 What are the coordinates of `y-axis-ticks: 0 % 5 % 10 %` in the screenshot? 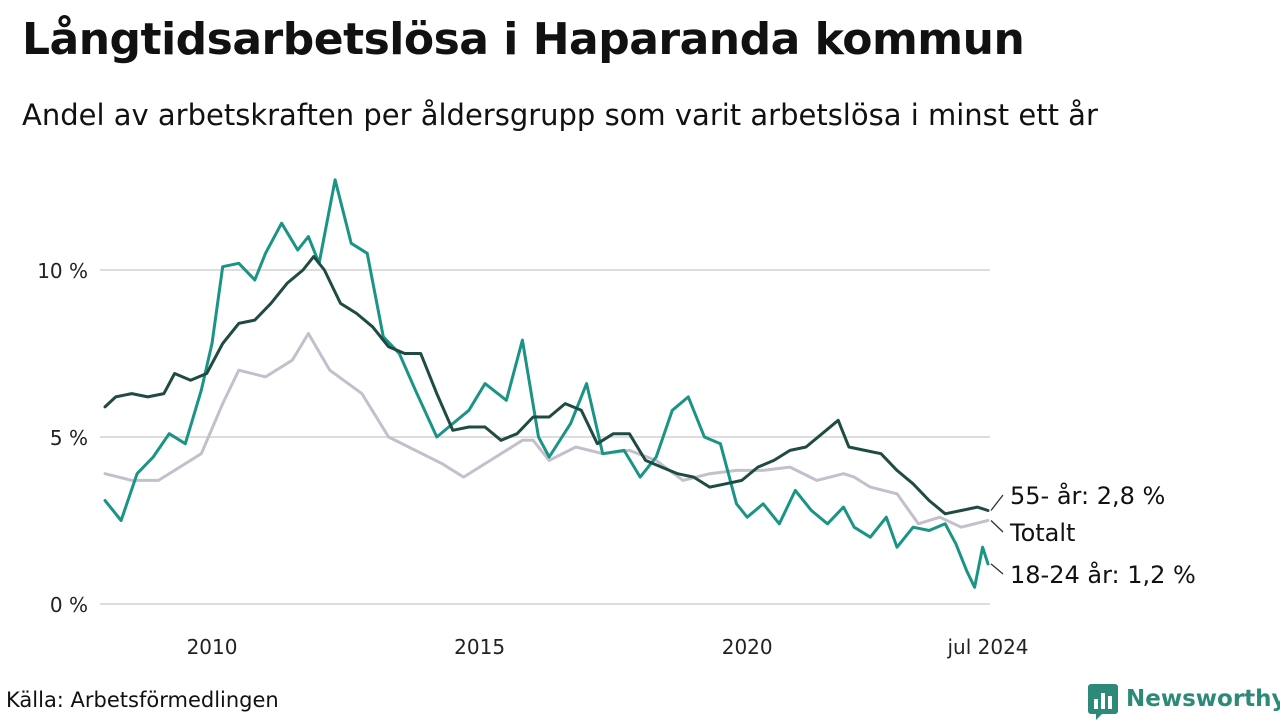 It's located at (62, 438).